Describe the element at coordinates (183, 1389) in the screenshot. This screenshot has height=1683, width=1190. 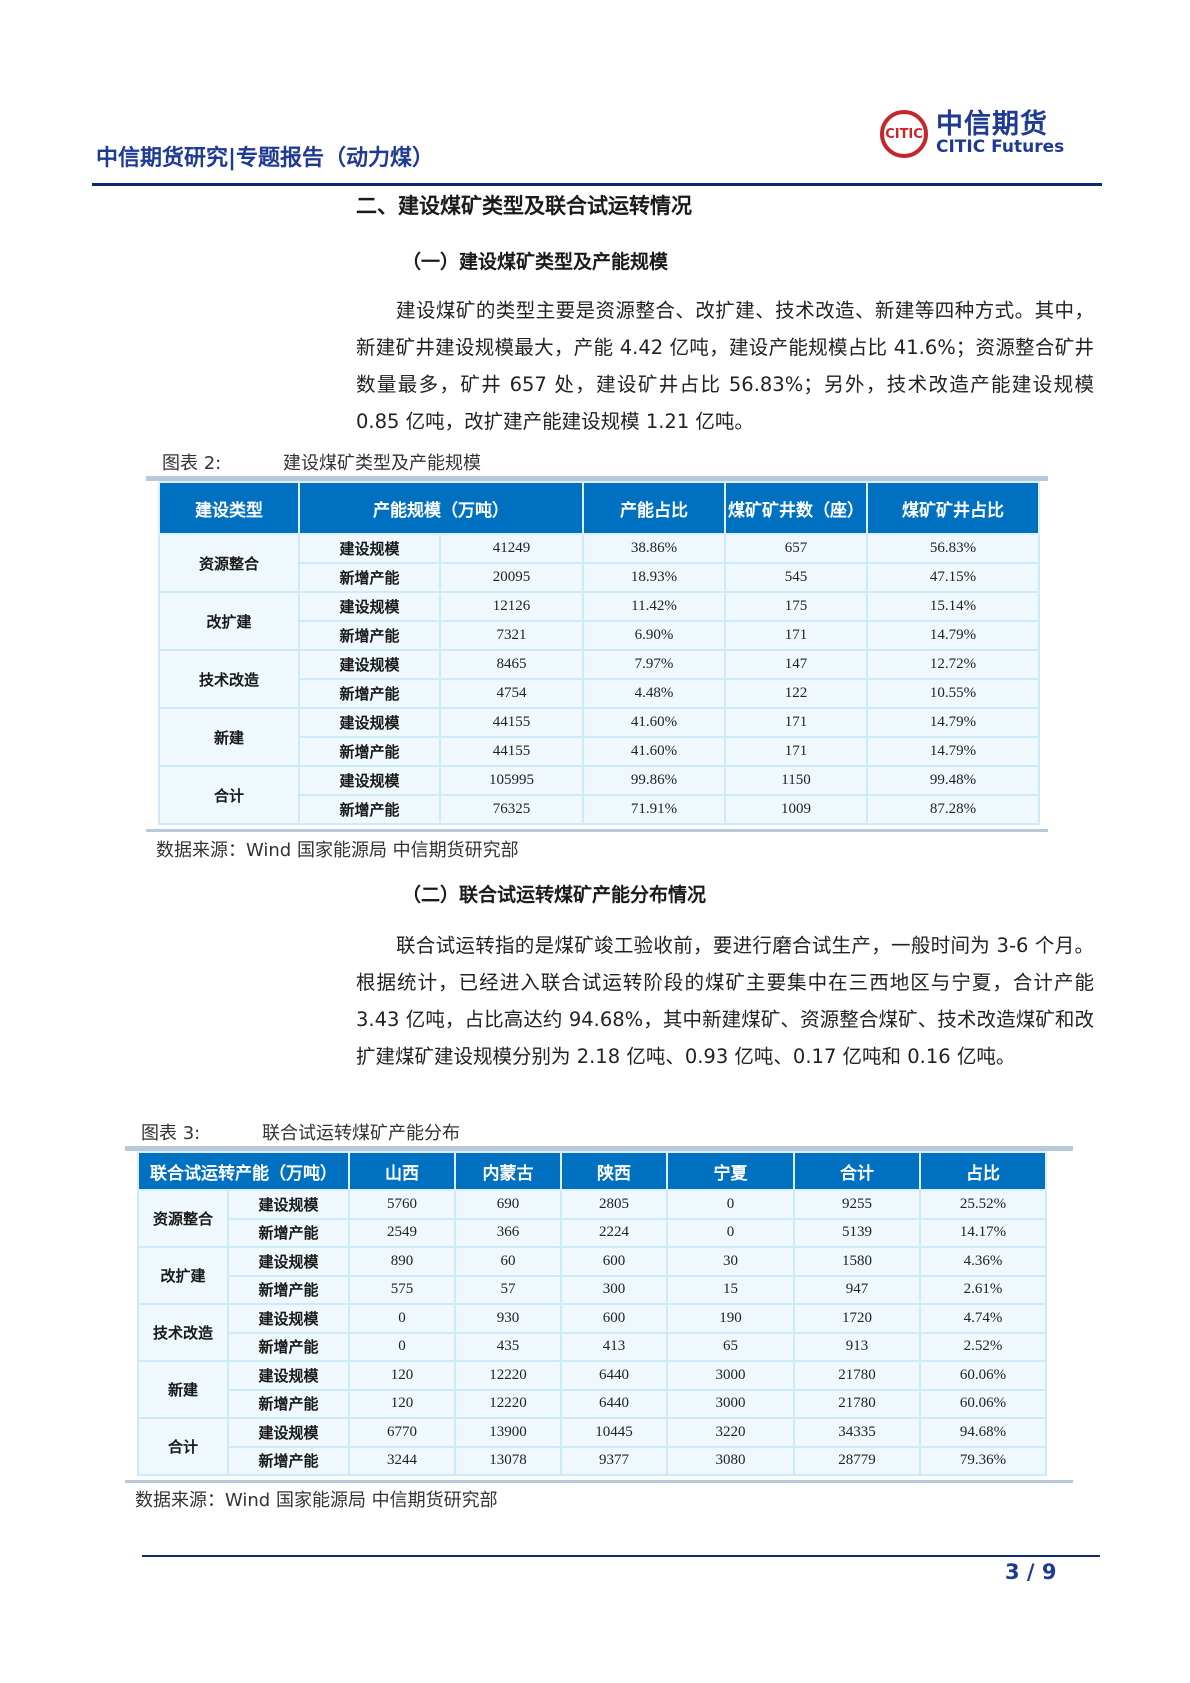
I see `group-label: 新建` at that location.